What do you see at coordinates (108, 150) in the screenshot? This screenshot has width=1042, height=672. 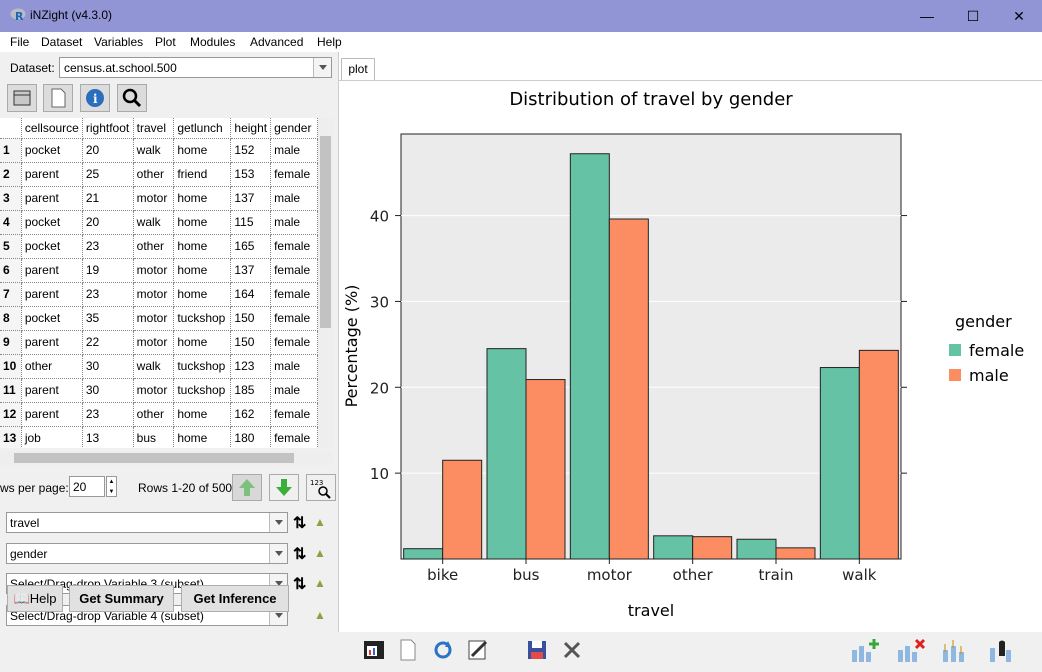 I see `table-cell: 20` at bounding box center [108, 150].